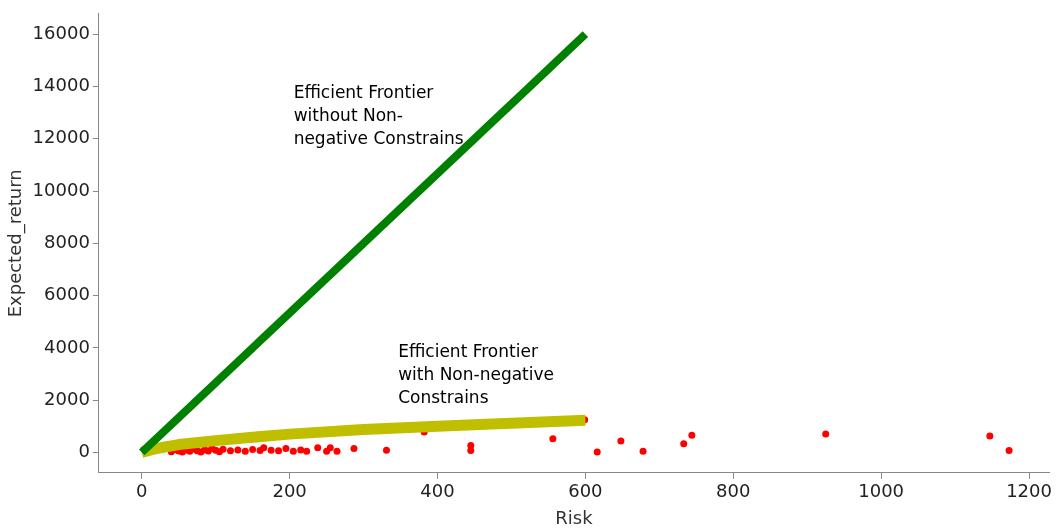 This screenshot has width=1059, height=532. What do you see at coordinates (574, 517) in the screenshot?
I see `x-axis-title: Risk` at bounding box center [574, 517].